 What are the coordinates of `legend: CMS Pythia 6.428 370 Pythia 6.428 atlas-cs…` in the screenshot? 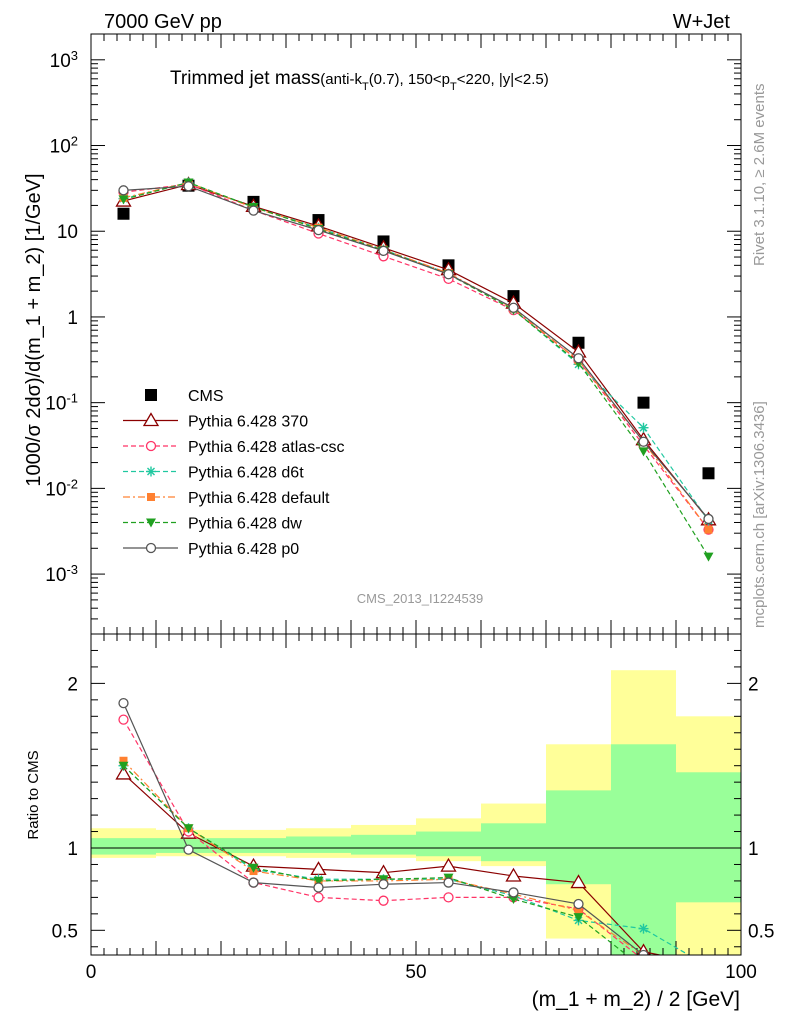 It's located at (234, 473).